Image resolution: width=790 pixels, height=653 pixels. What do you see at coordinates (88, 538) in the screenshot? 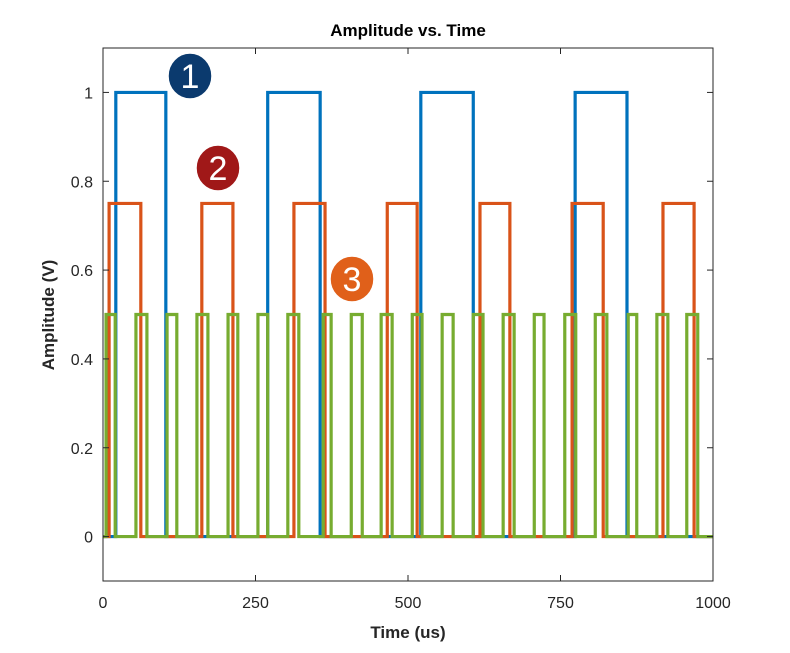
I see `y-tick-label: 0` at bounding box center [88, 538].